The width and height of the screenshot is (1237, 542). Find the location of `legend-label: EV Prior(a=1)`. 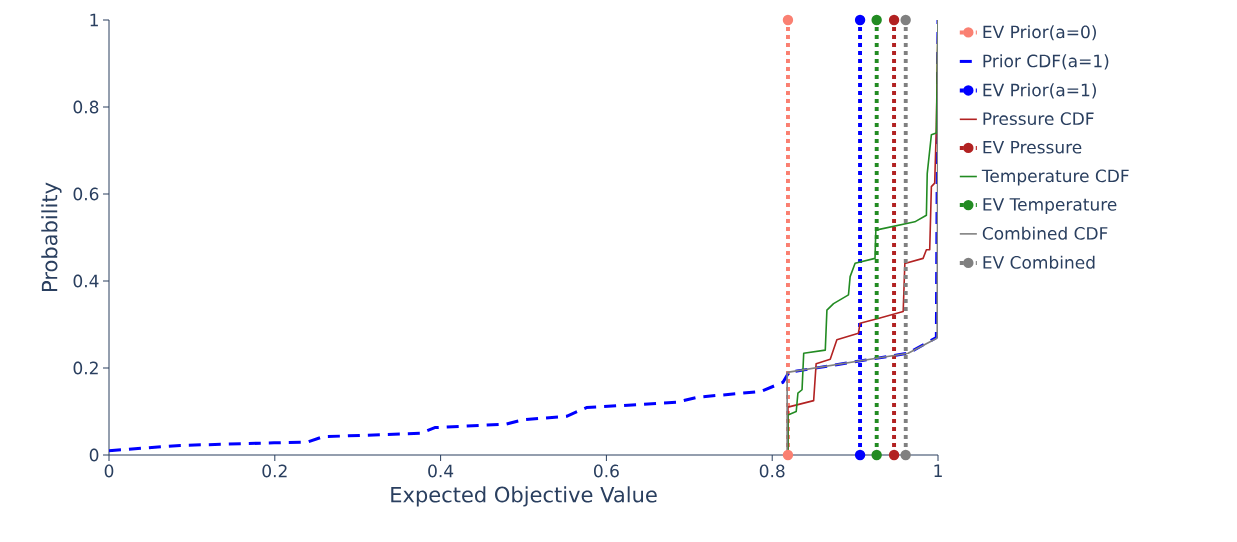

legend-label: EV Prior(a=1) is located at coordinates (1039, 91).